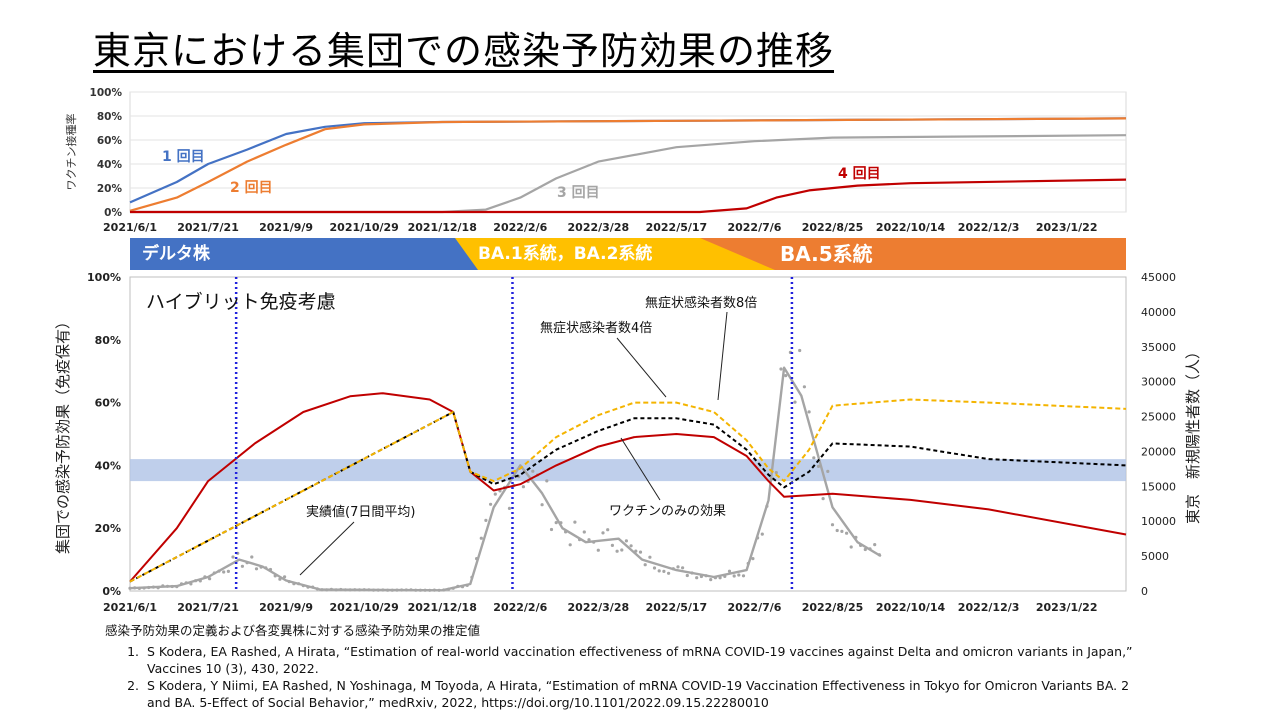 Image resolution: width=1280 pixels, height=720 pixels. Describe the element at coordinates (1193, 434) in the screenshot. I see `main-y2-axis-label: 東京 新規陽性者数（人）` at that location.